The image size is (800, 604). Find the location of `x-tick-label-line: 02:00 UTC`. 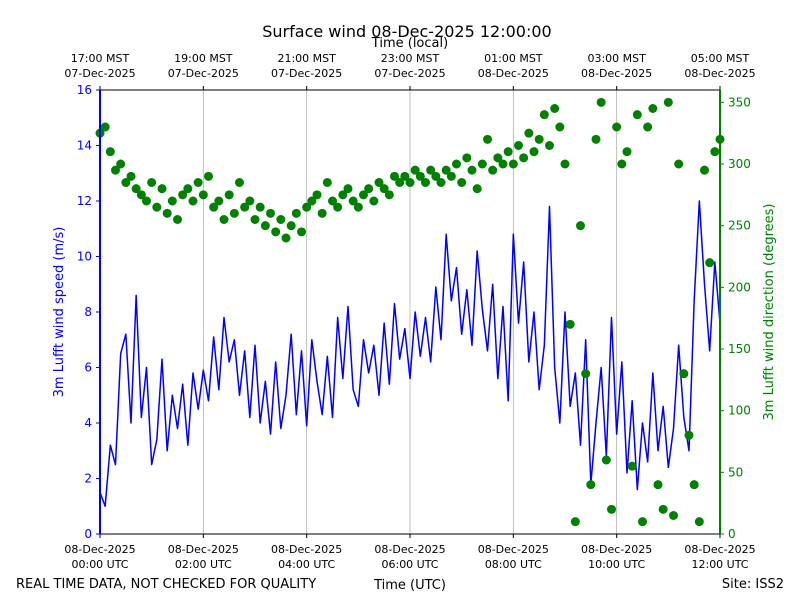

x-tick-label-line: 02:00 UTC is located at coordinates (203, 564).